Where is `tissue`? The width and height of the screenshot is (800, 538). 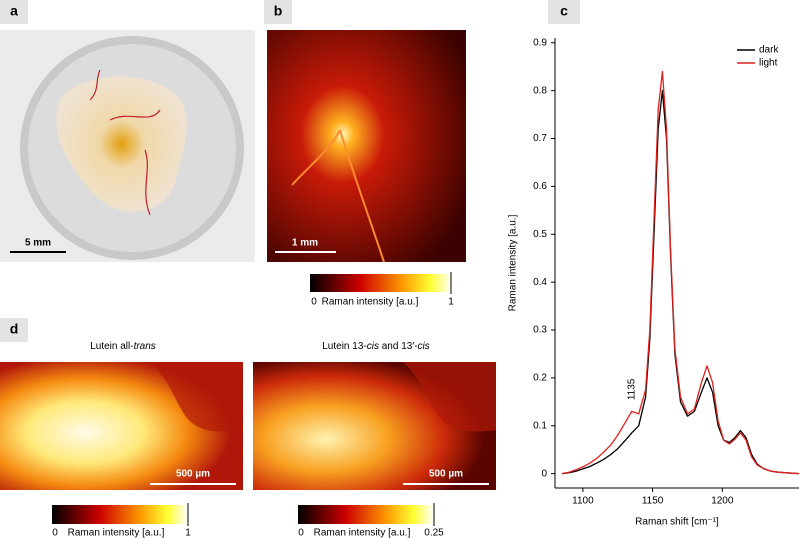
tissue is located at coordinates (121, 144).